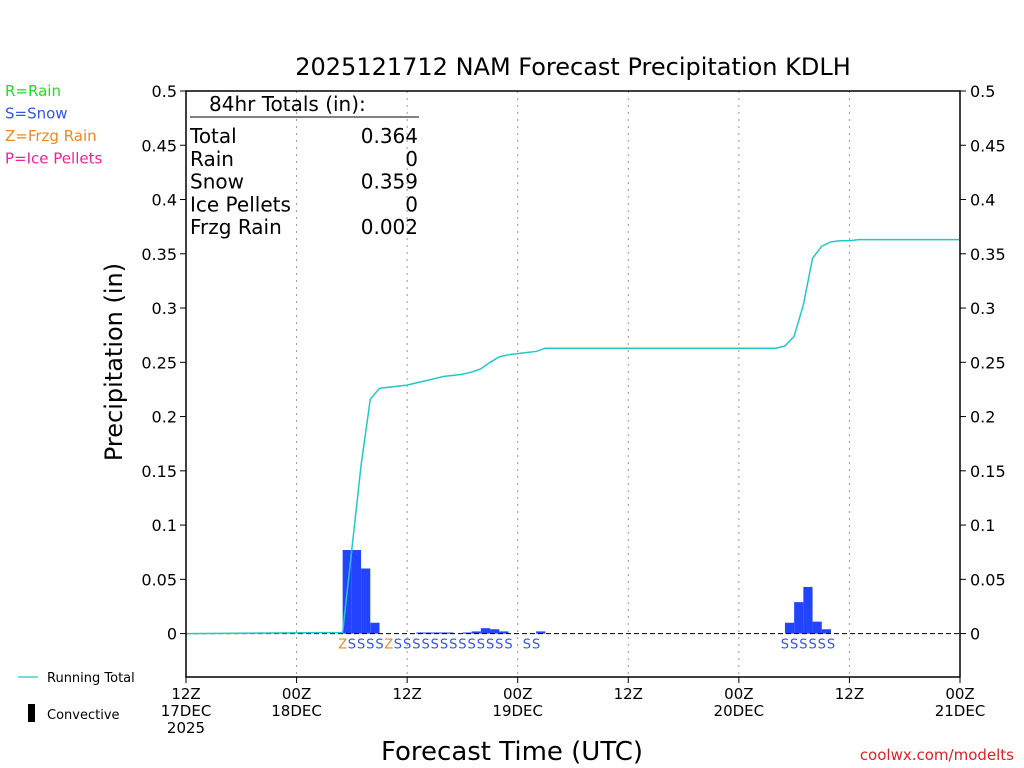 Image resolution: width=1024 pixels, height=768 pixels. I want to click on x-tick-label: 17DEC, so click(186, 711).